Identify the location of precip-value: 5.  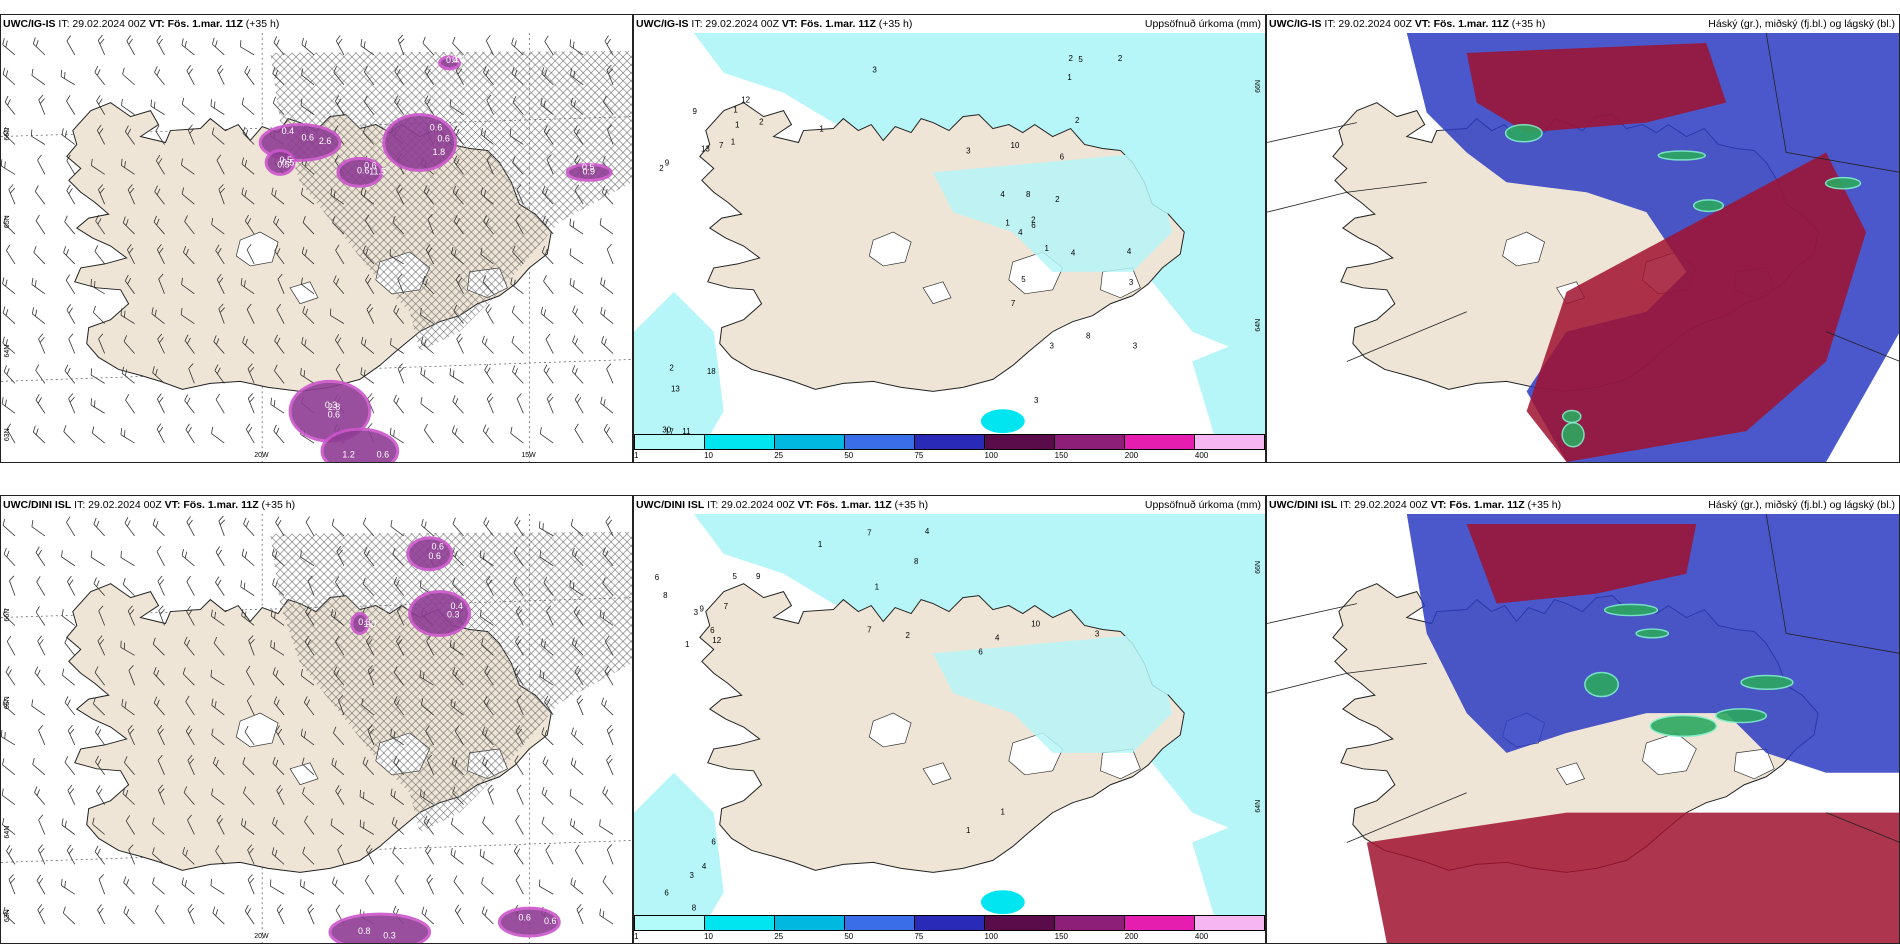
(734, 576).